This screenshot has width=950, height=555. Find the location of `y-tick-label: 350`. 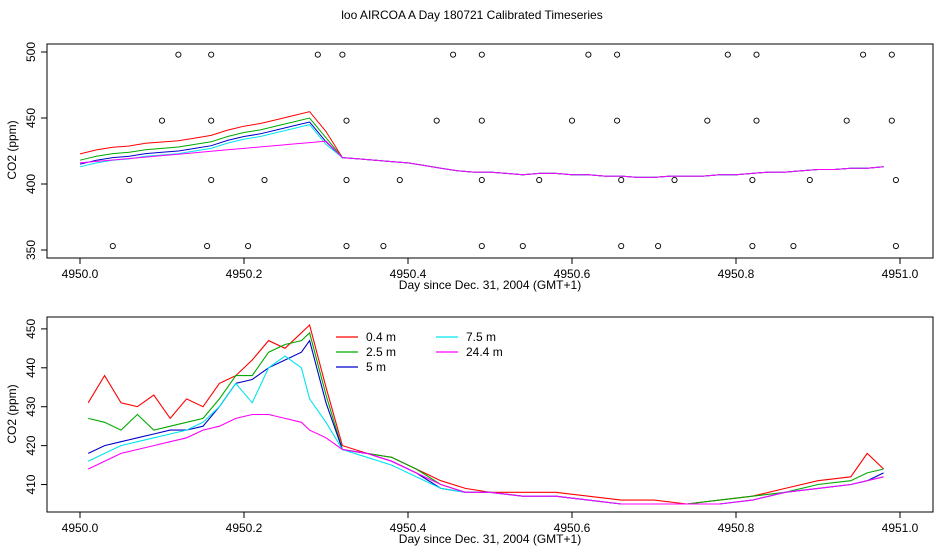

y-tick-label: 350 is located at coordinates (31, 250).